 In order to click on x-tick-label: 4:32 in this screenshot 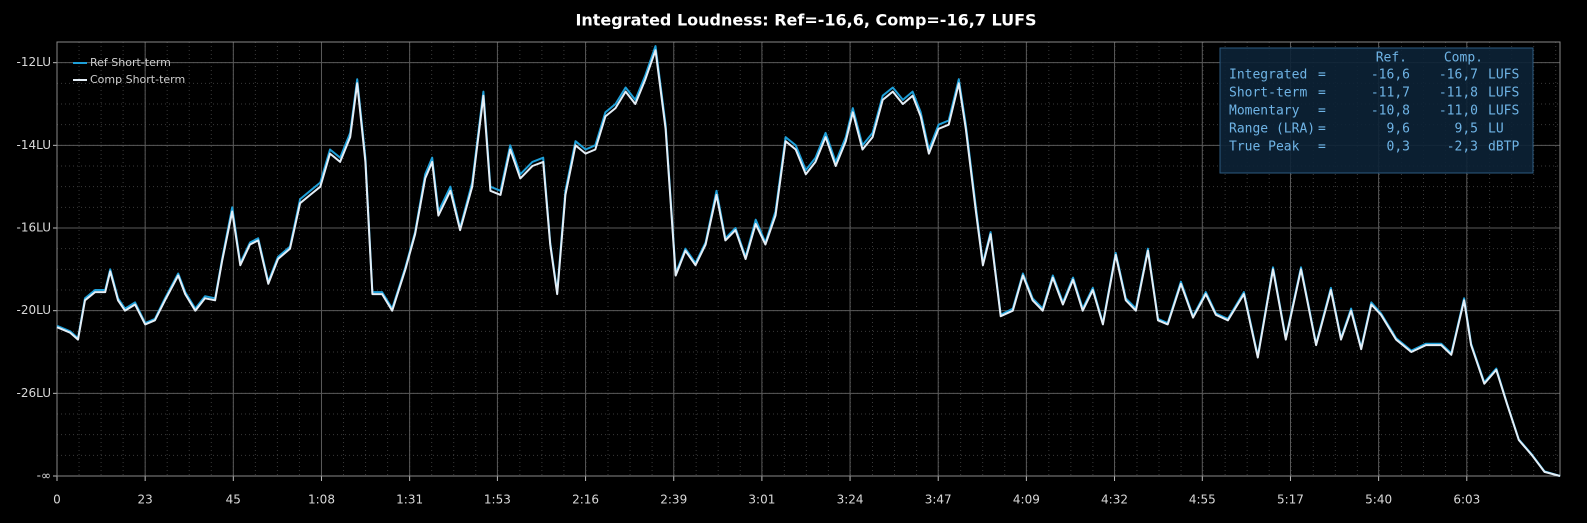, I will do `click(1114, 500)`.